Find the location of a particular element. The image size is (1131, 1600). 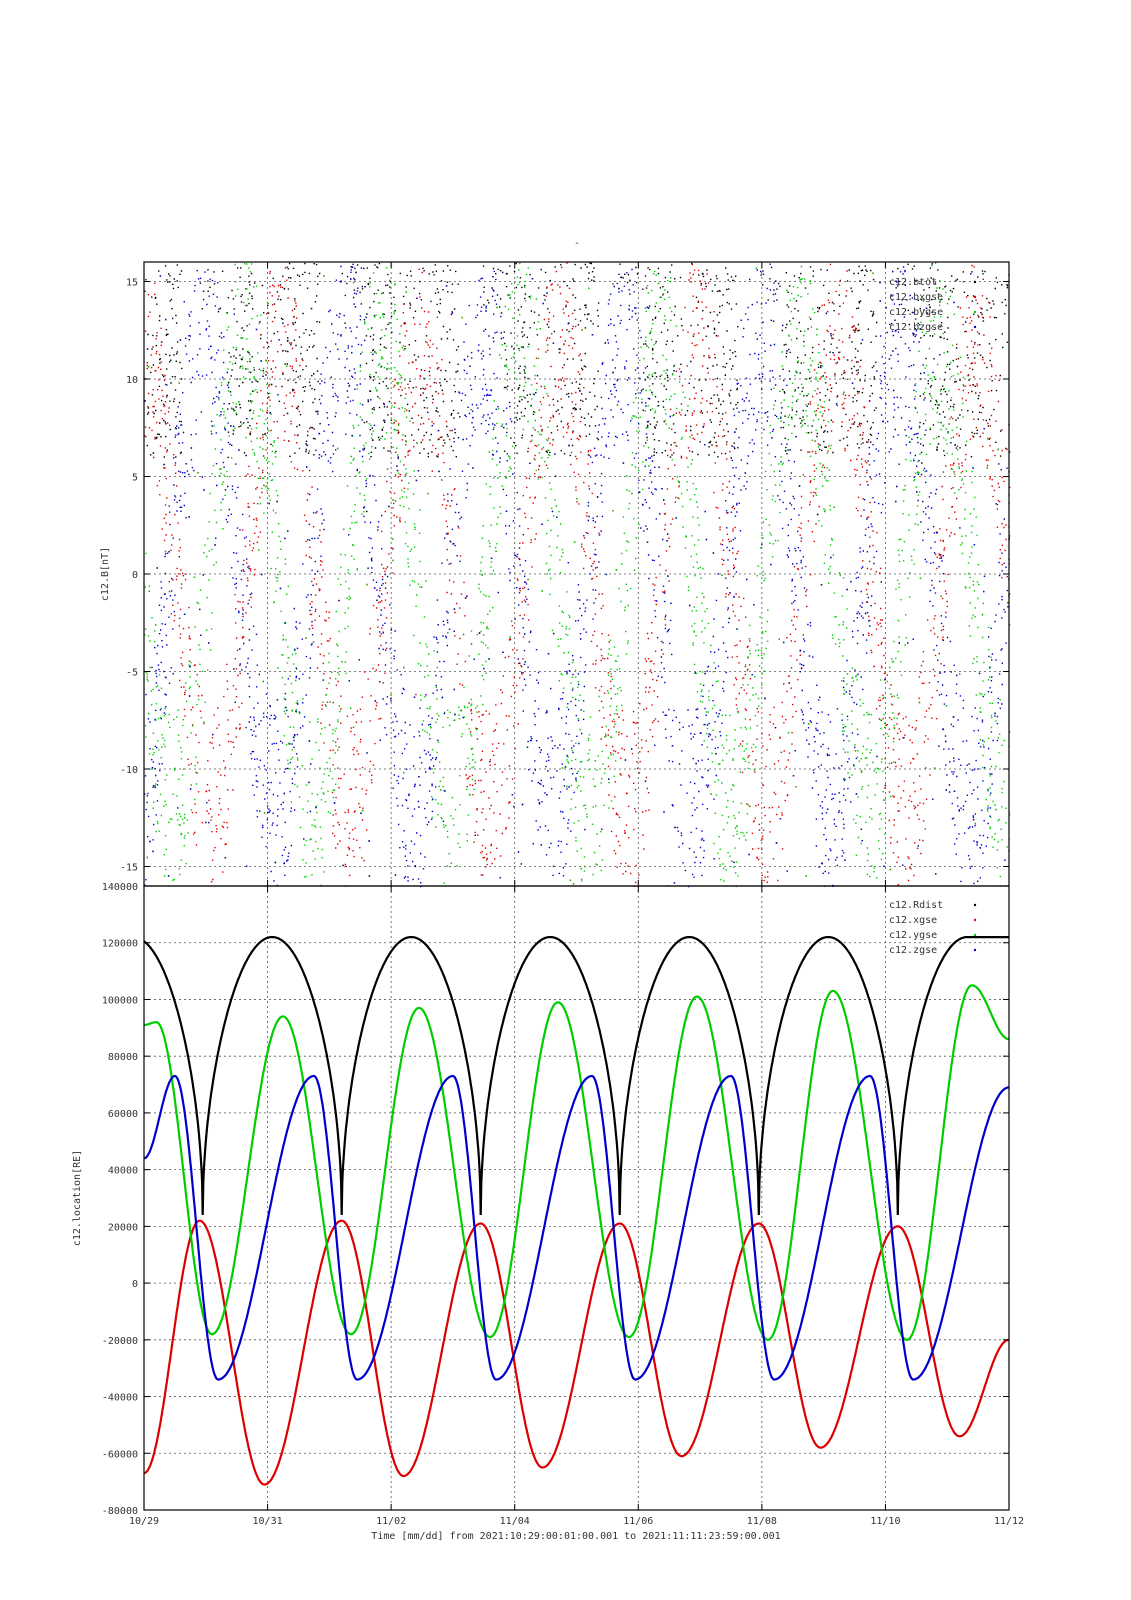

y-tick-label: -40000 is located at coordinates (120, 1398).